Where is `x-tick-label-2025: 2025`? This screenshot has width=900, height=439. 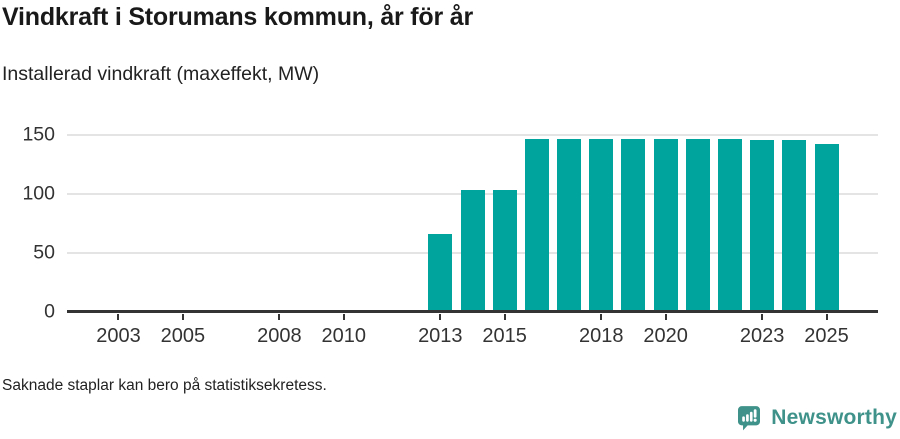 x-tick-label-2025: 2025 is located at coordinates (826, 335).